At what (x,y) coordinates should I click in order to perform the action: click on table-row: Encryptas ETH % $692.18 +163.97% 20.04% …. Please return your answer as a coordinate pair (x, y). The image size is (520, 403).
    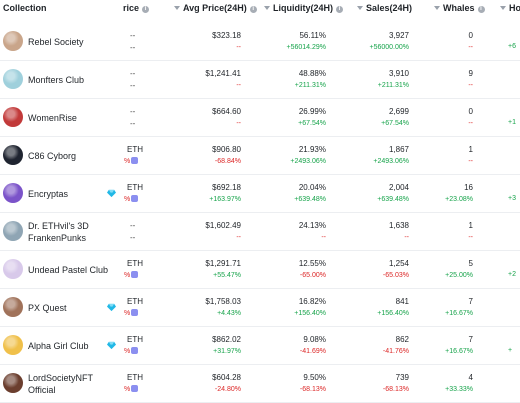
    Looking at the image, I should click on (260, 194).